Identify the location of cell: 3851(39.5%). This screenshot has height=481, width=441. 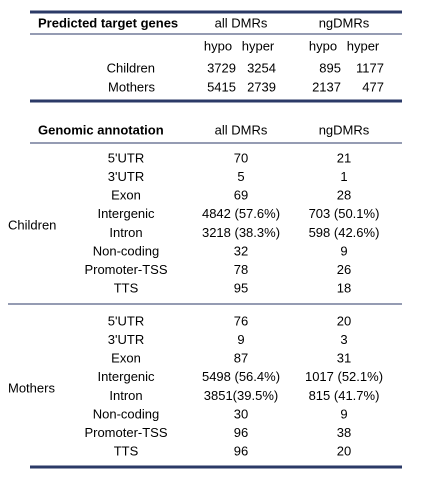
(241, 395).